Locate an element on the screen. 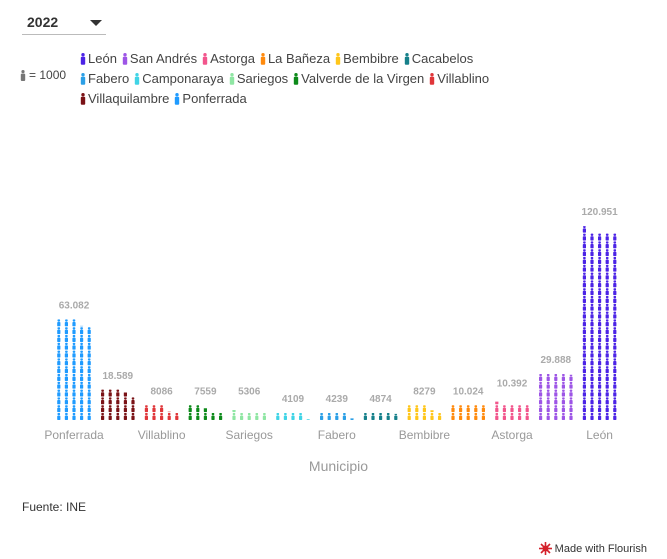 This screenshot has height=559, width=667. scale-label: = 1000 is located at coordinates (48, 75).